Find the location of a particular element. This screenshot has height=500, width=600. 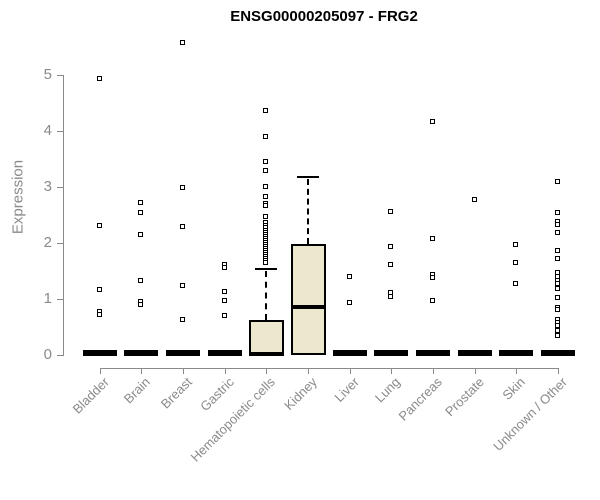

y-tick-label: 1 is located at coordinates (47, 298).